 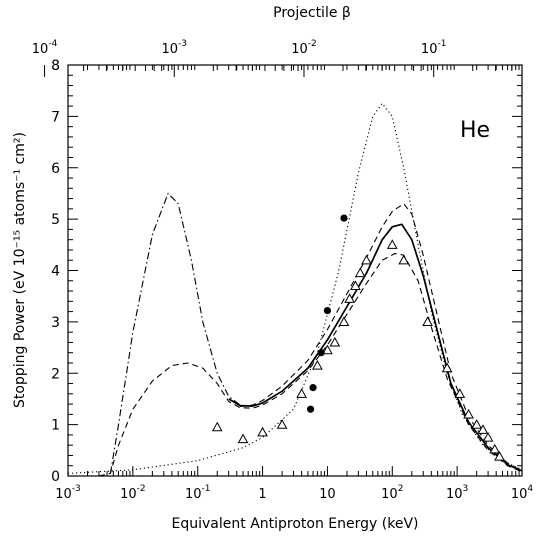 What do you see at coordinates (55, 477) in the screenshot?
I see `y-tick-label: 0` at bounding box center [55, 477].